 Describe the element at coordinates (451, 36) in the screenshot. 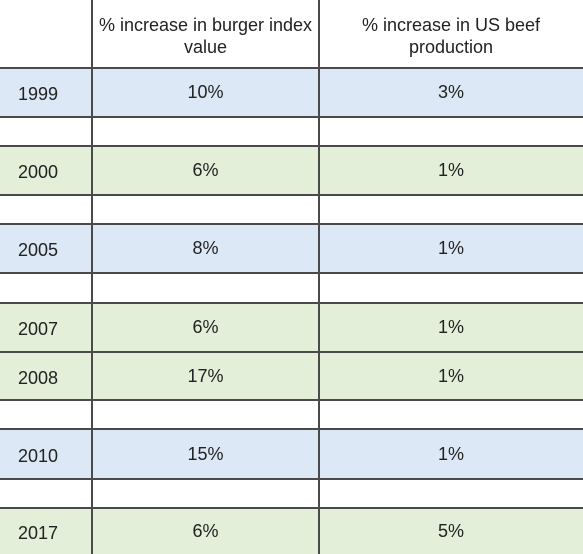

I see `header-beef-production: % increase in US beef production` at that location.